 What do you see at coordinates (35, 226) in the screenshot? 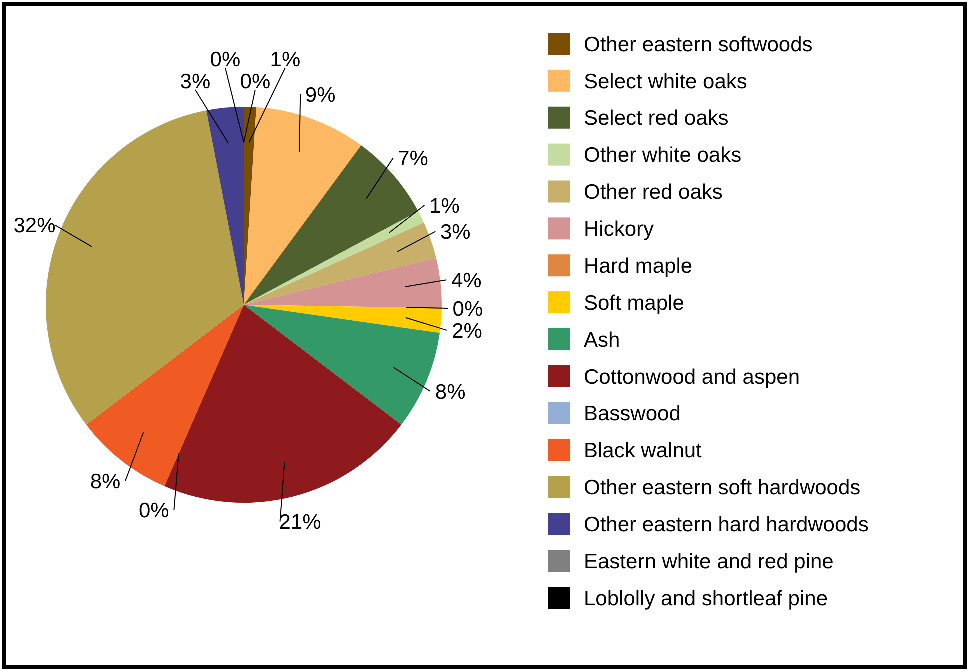
I see `data-label: 32%` at bounding box center [35, 226].